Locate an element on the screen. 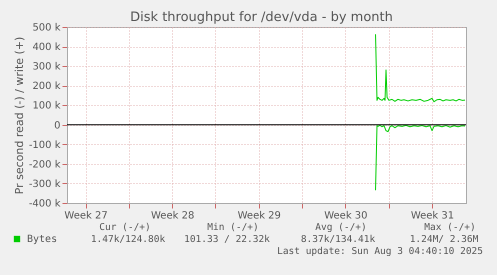 Image resolution: width=497 pixels, height=275 pixels. y-tick-label: 0 is located at coordinates (57, 126).